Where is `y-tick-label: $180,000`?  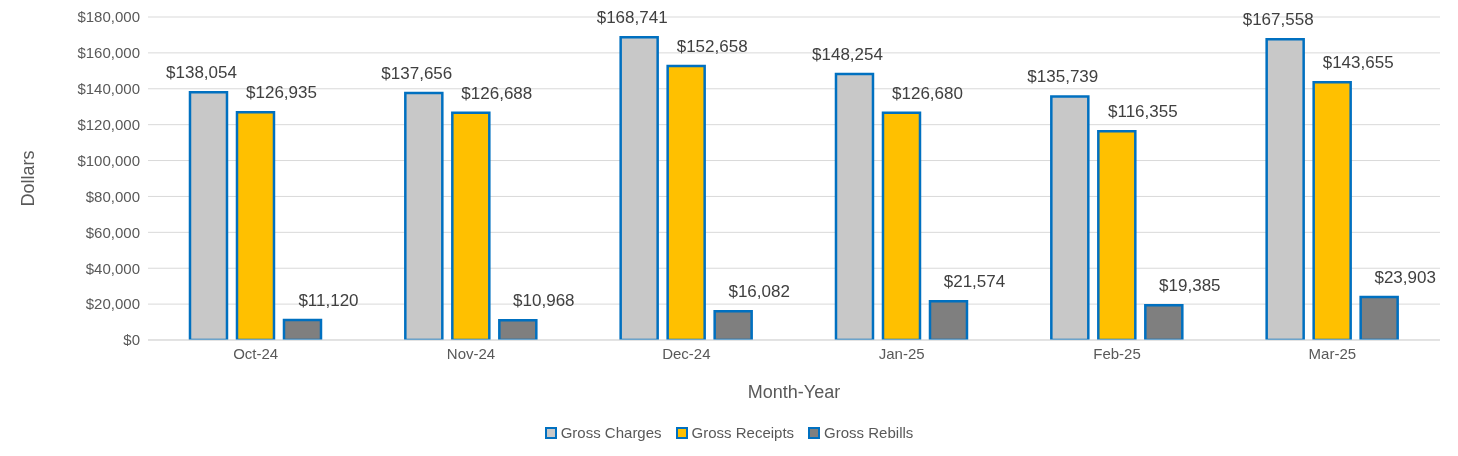 y-tick-label: $180,000 is located at coordinates (108, 17).